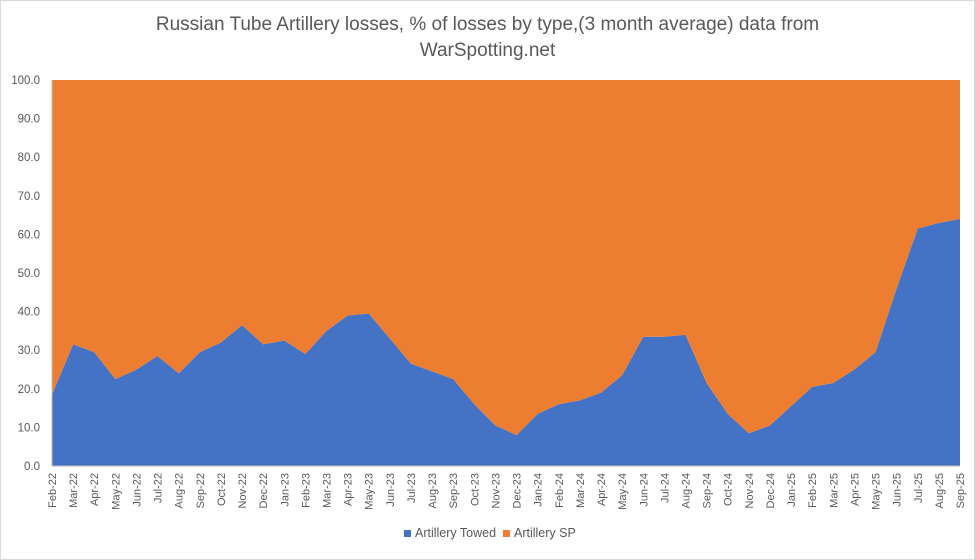 Image resolution: width=975 pixels, height=560 pixels. I want to click on chart-title-line-2: WarSpotting.net, so click(487, 50).